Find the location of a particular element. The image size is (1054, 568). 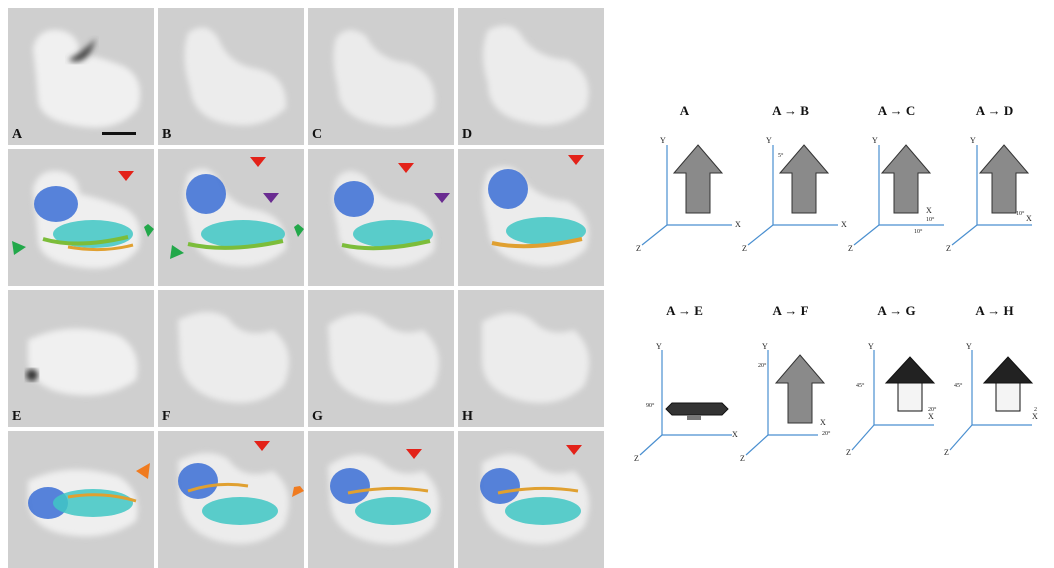

axes-arrow-diagram: Y X Z 90° is located at coordinates (686, 402).